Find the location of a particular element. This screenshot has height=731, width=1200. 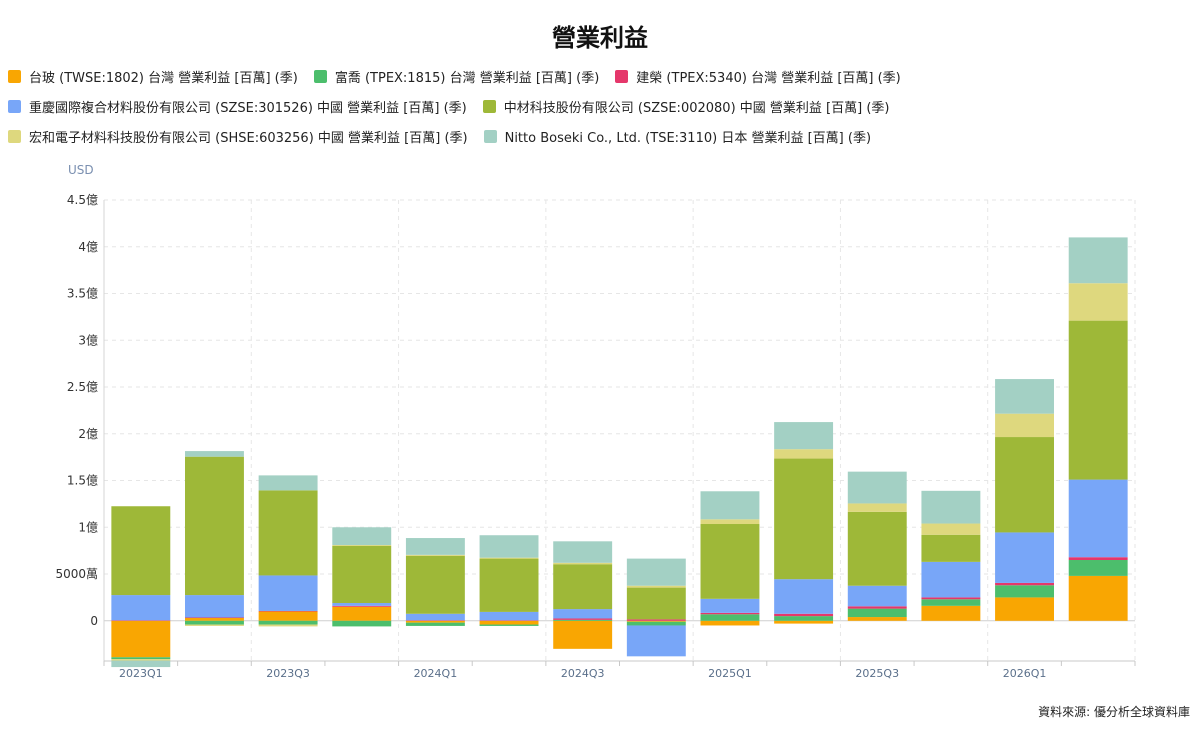

y-tick-label: 4.5億 is located at coordinates (82, 200).